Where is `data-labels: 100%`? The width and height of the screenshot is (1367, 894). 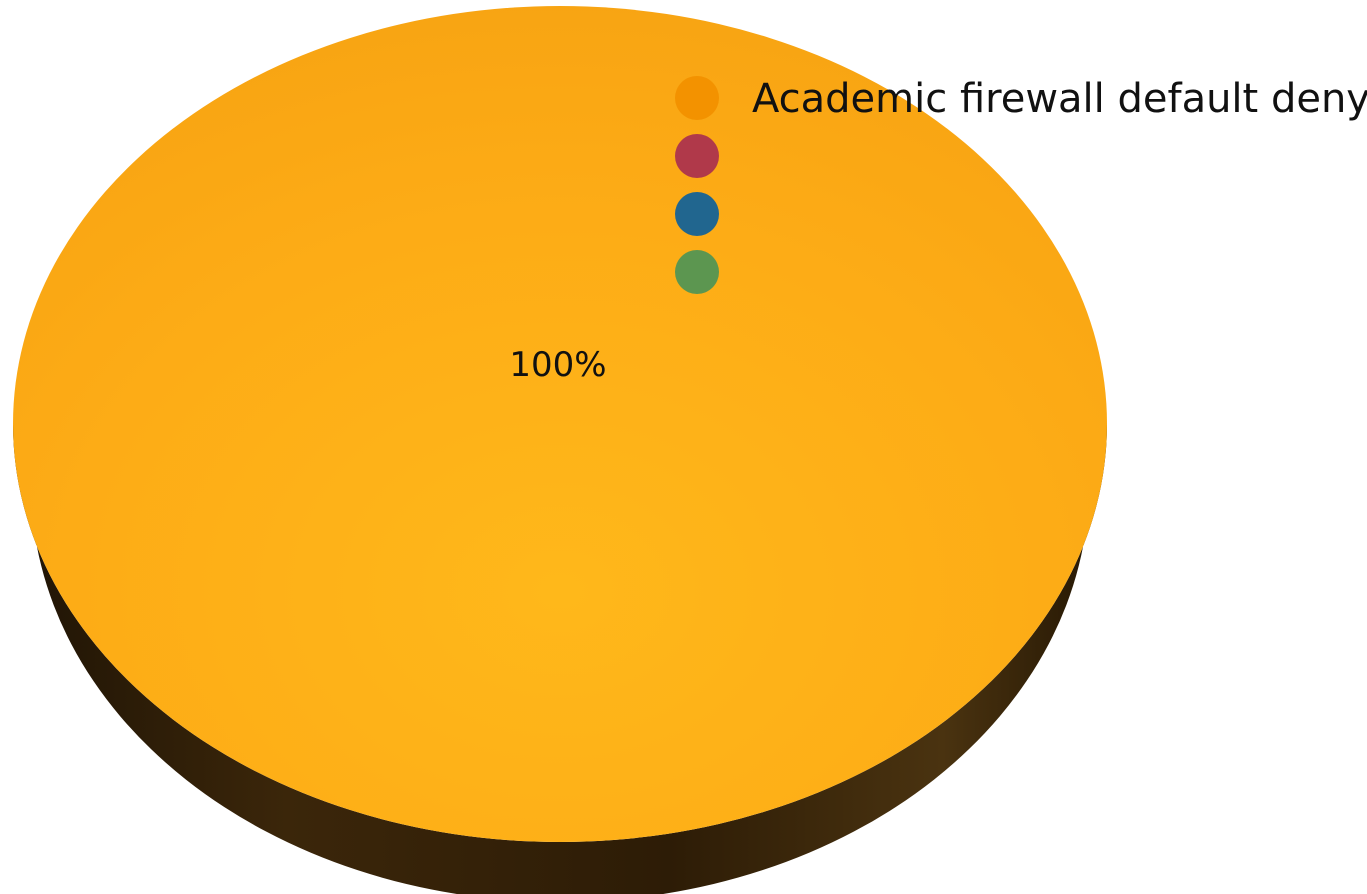 data-labels: 100% is located at coordinates (557, 365).